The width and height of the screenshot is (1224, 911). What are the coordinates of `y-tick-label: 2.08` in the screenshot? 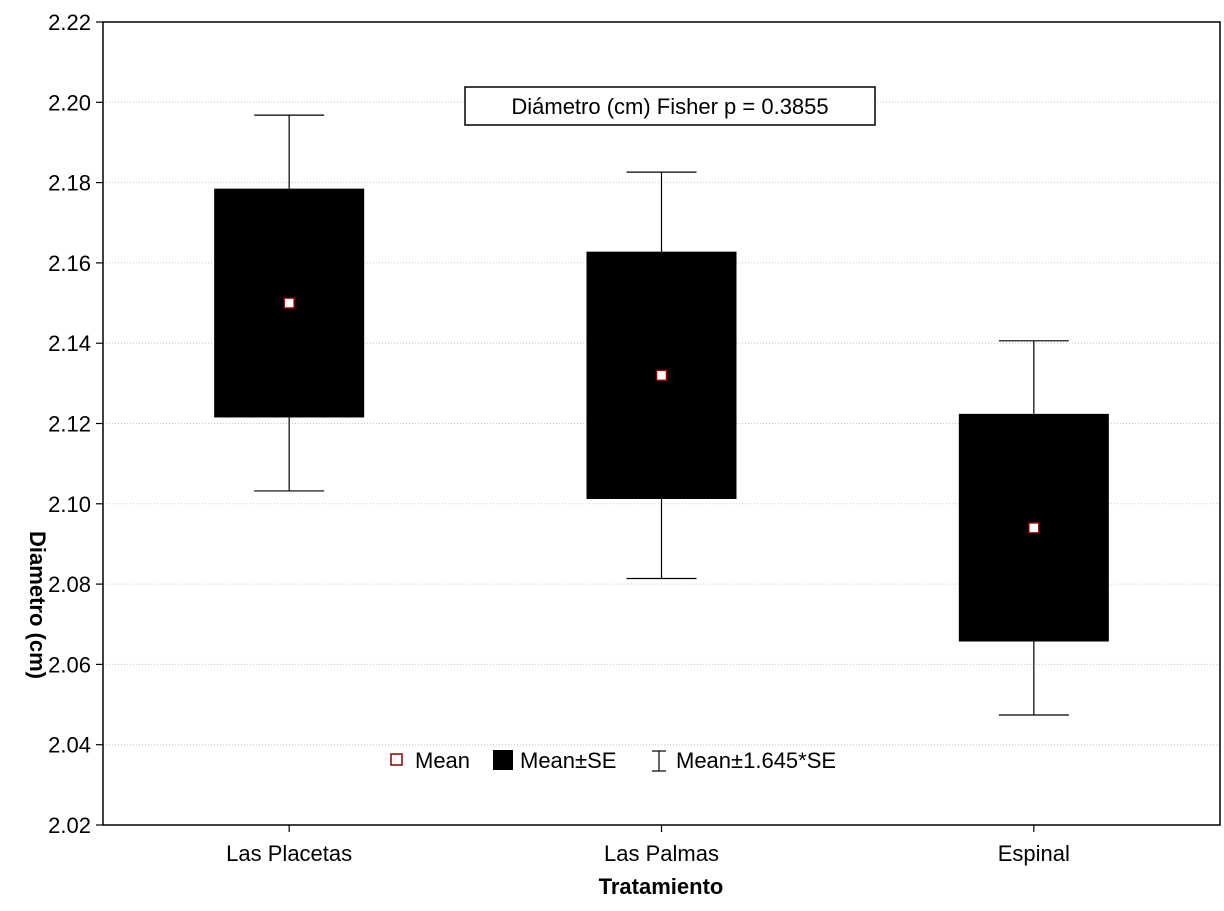 It's located at (69, 584).